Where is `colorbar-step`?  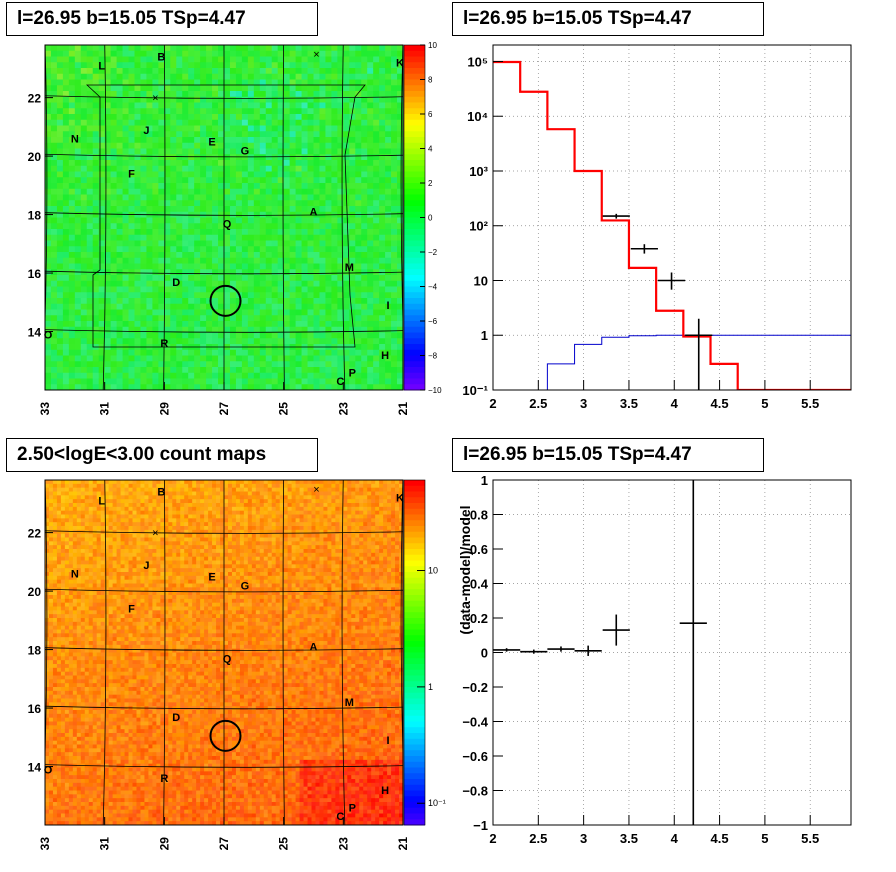 colorbar-step is located at coordinates (414, 381).